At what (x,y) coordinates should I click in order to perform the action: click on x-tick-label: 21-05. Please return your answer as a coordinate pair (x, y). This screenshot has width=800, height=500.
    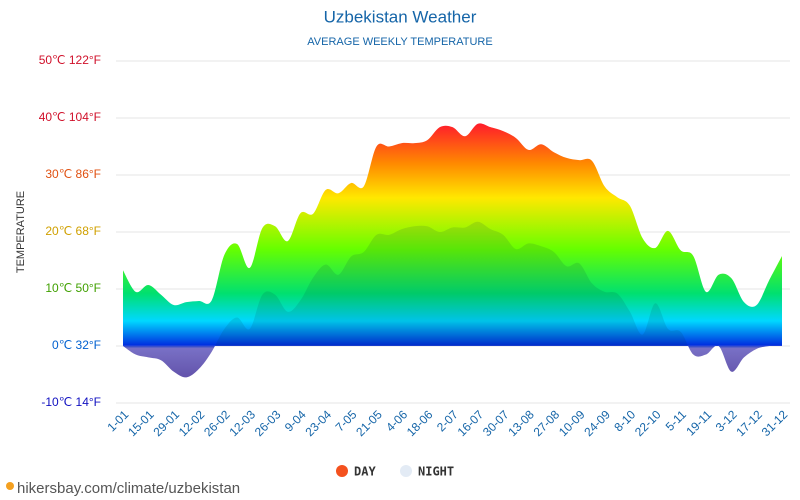
    Looking at the image, I should click on (369, 423).